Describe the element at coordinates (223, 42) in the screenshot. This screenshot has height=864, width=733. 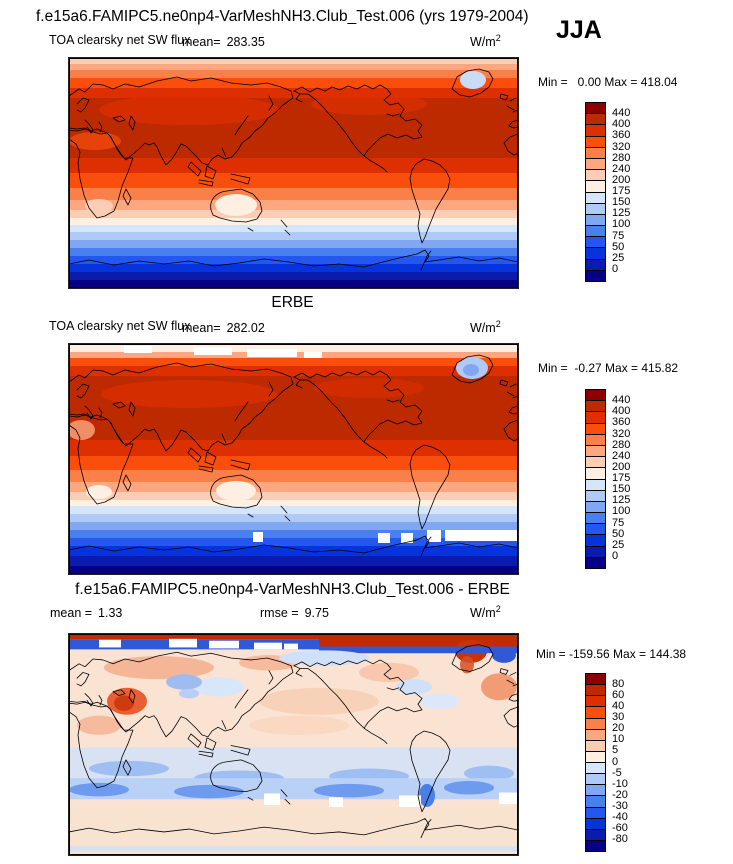
I see `panel1-mean: mean= 283.35` at that location.